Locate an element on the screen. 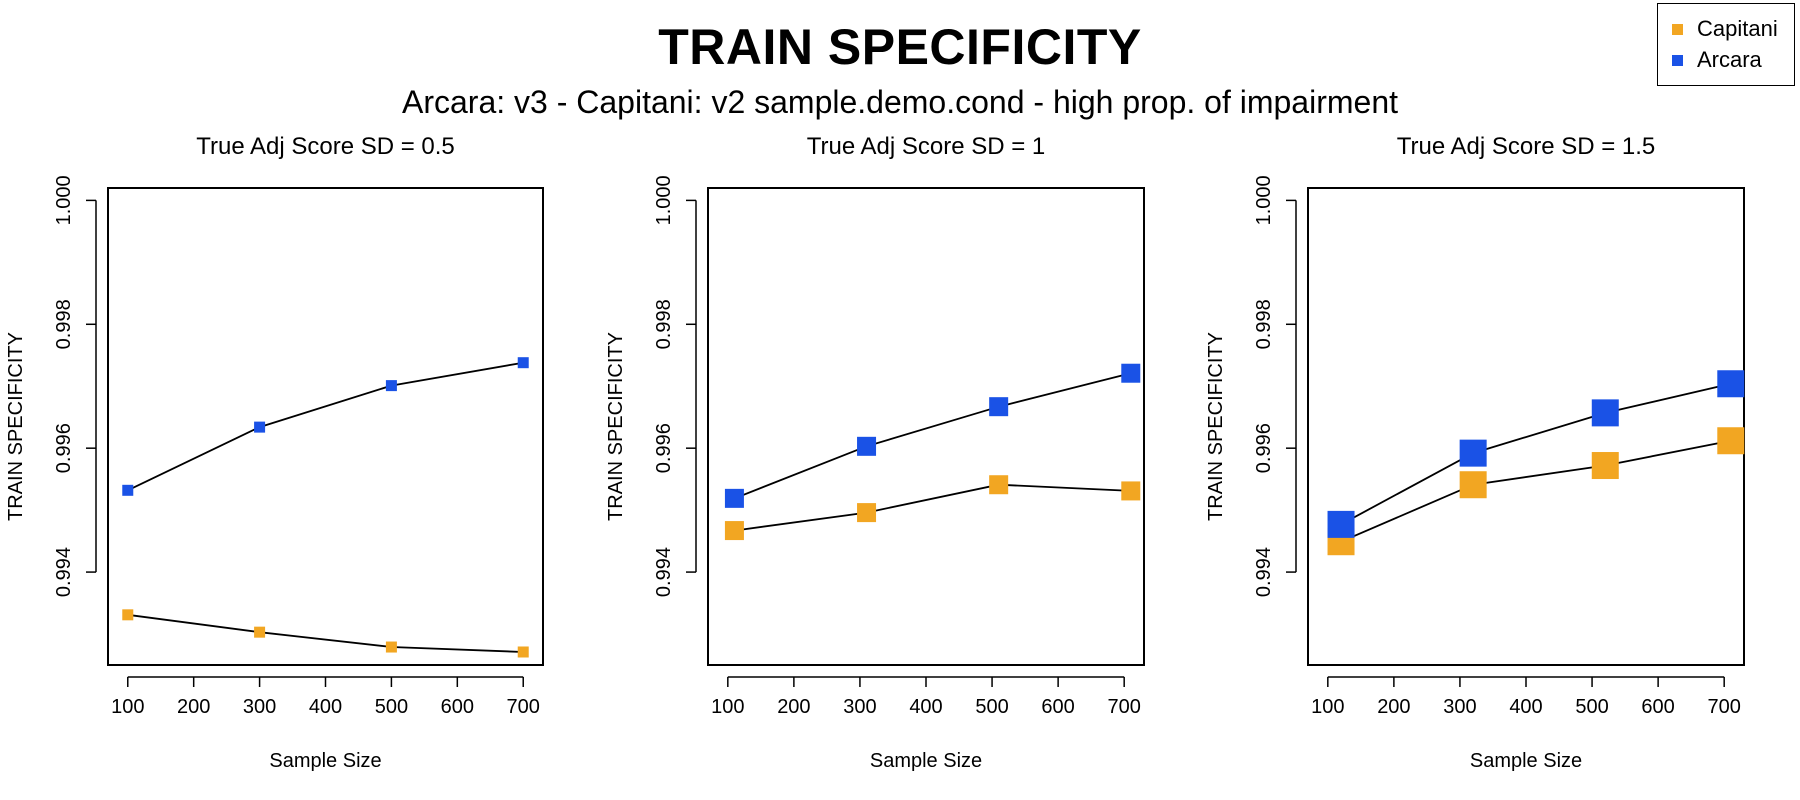  legend-swatch-capitani is located at coordinates (1677, 29).